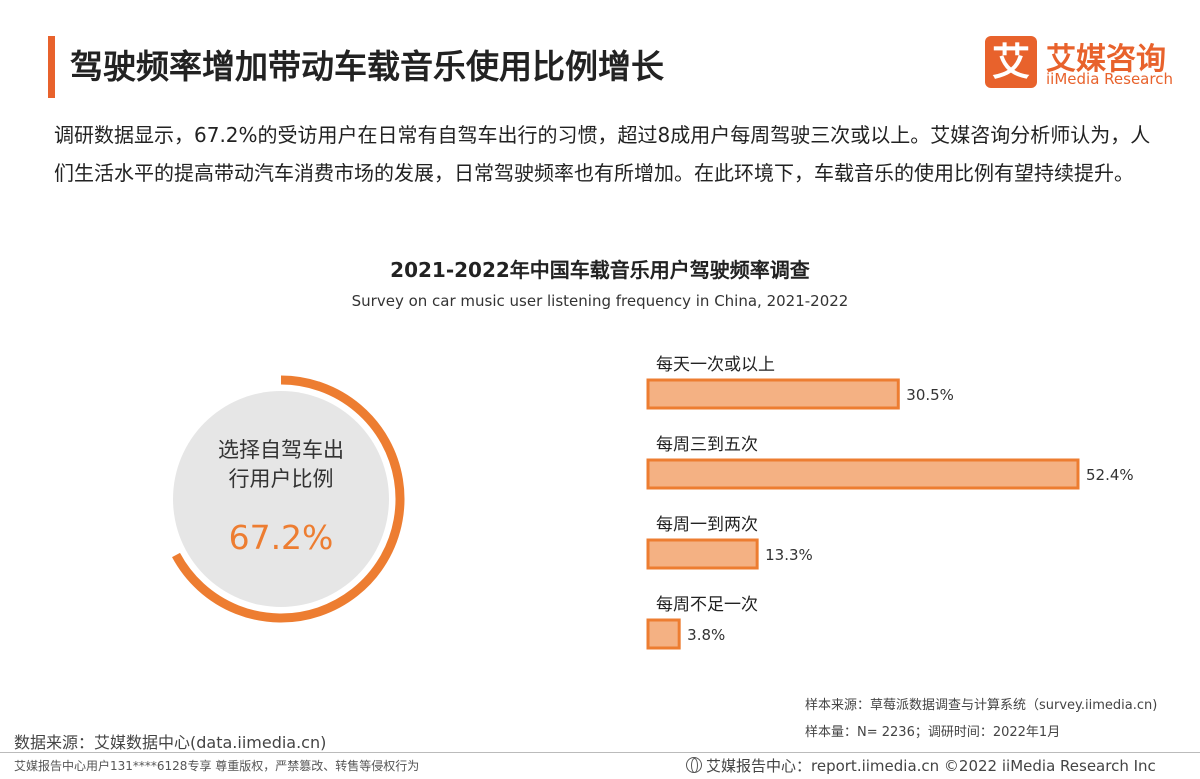 This screenshot has width=1200, height=779. I want to click on logo-text-cn: 艾媒咨询, so click(1106, 59).